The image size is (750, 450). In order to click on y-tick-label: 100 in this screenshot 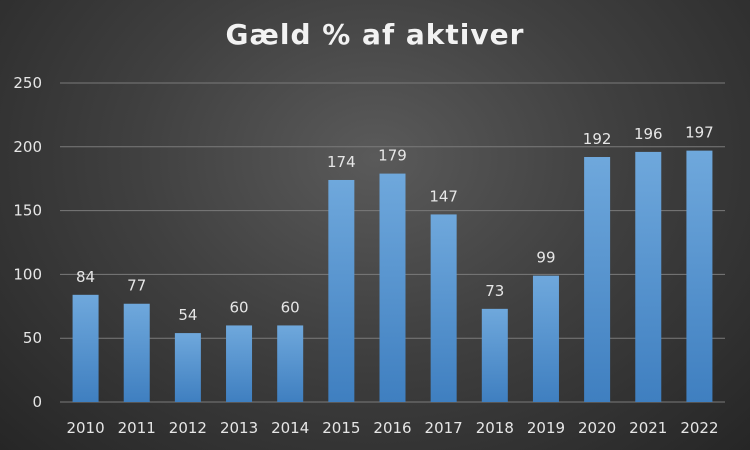, I will do `click(27, 274)`.